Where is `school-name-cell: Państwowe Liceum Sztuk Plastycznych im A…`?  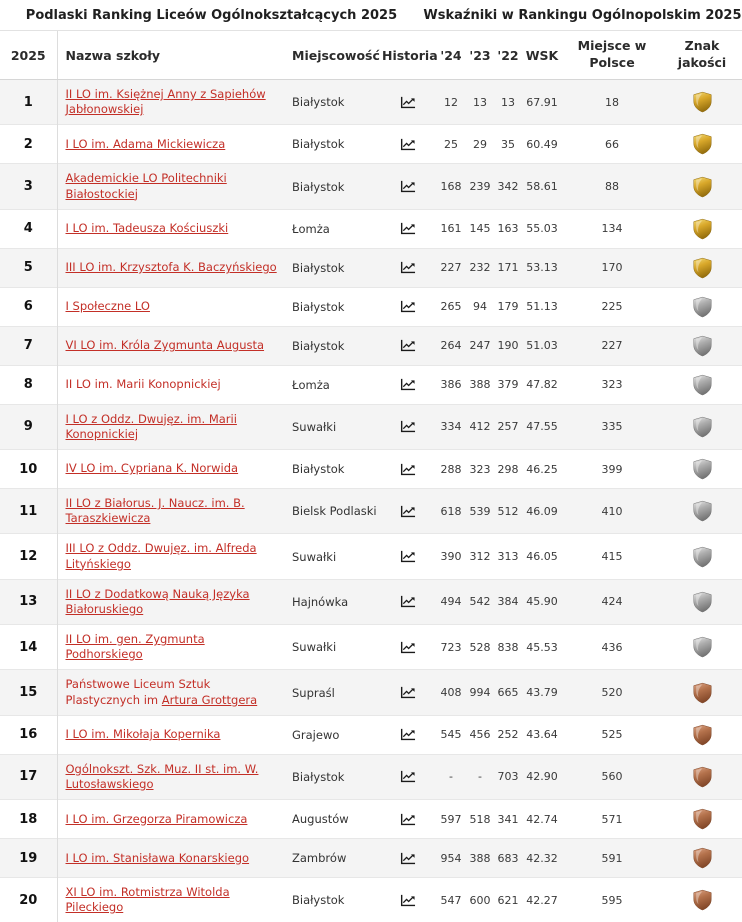
school-name-cell: Państwowe Liceum Sztuk Plastycznych im A… is located at coordinates (173, 692).